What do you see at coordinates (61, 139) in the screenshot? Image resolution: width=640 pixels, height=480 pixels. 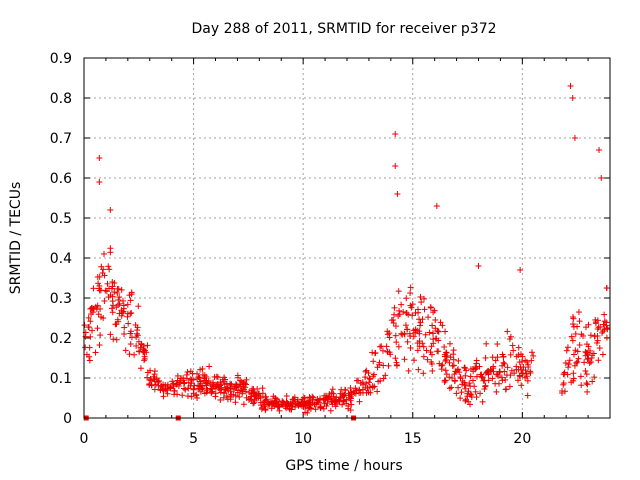 I see `y-tick-label: 0.7` at bounding box center [61, 139].